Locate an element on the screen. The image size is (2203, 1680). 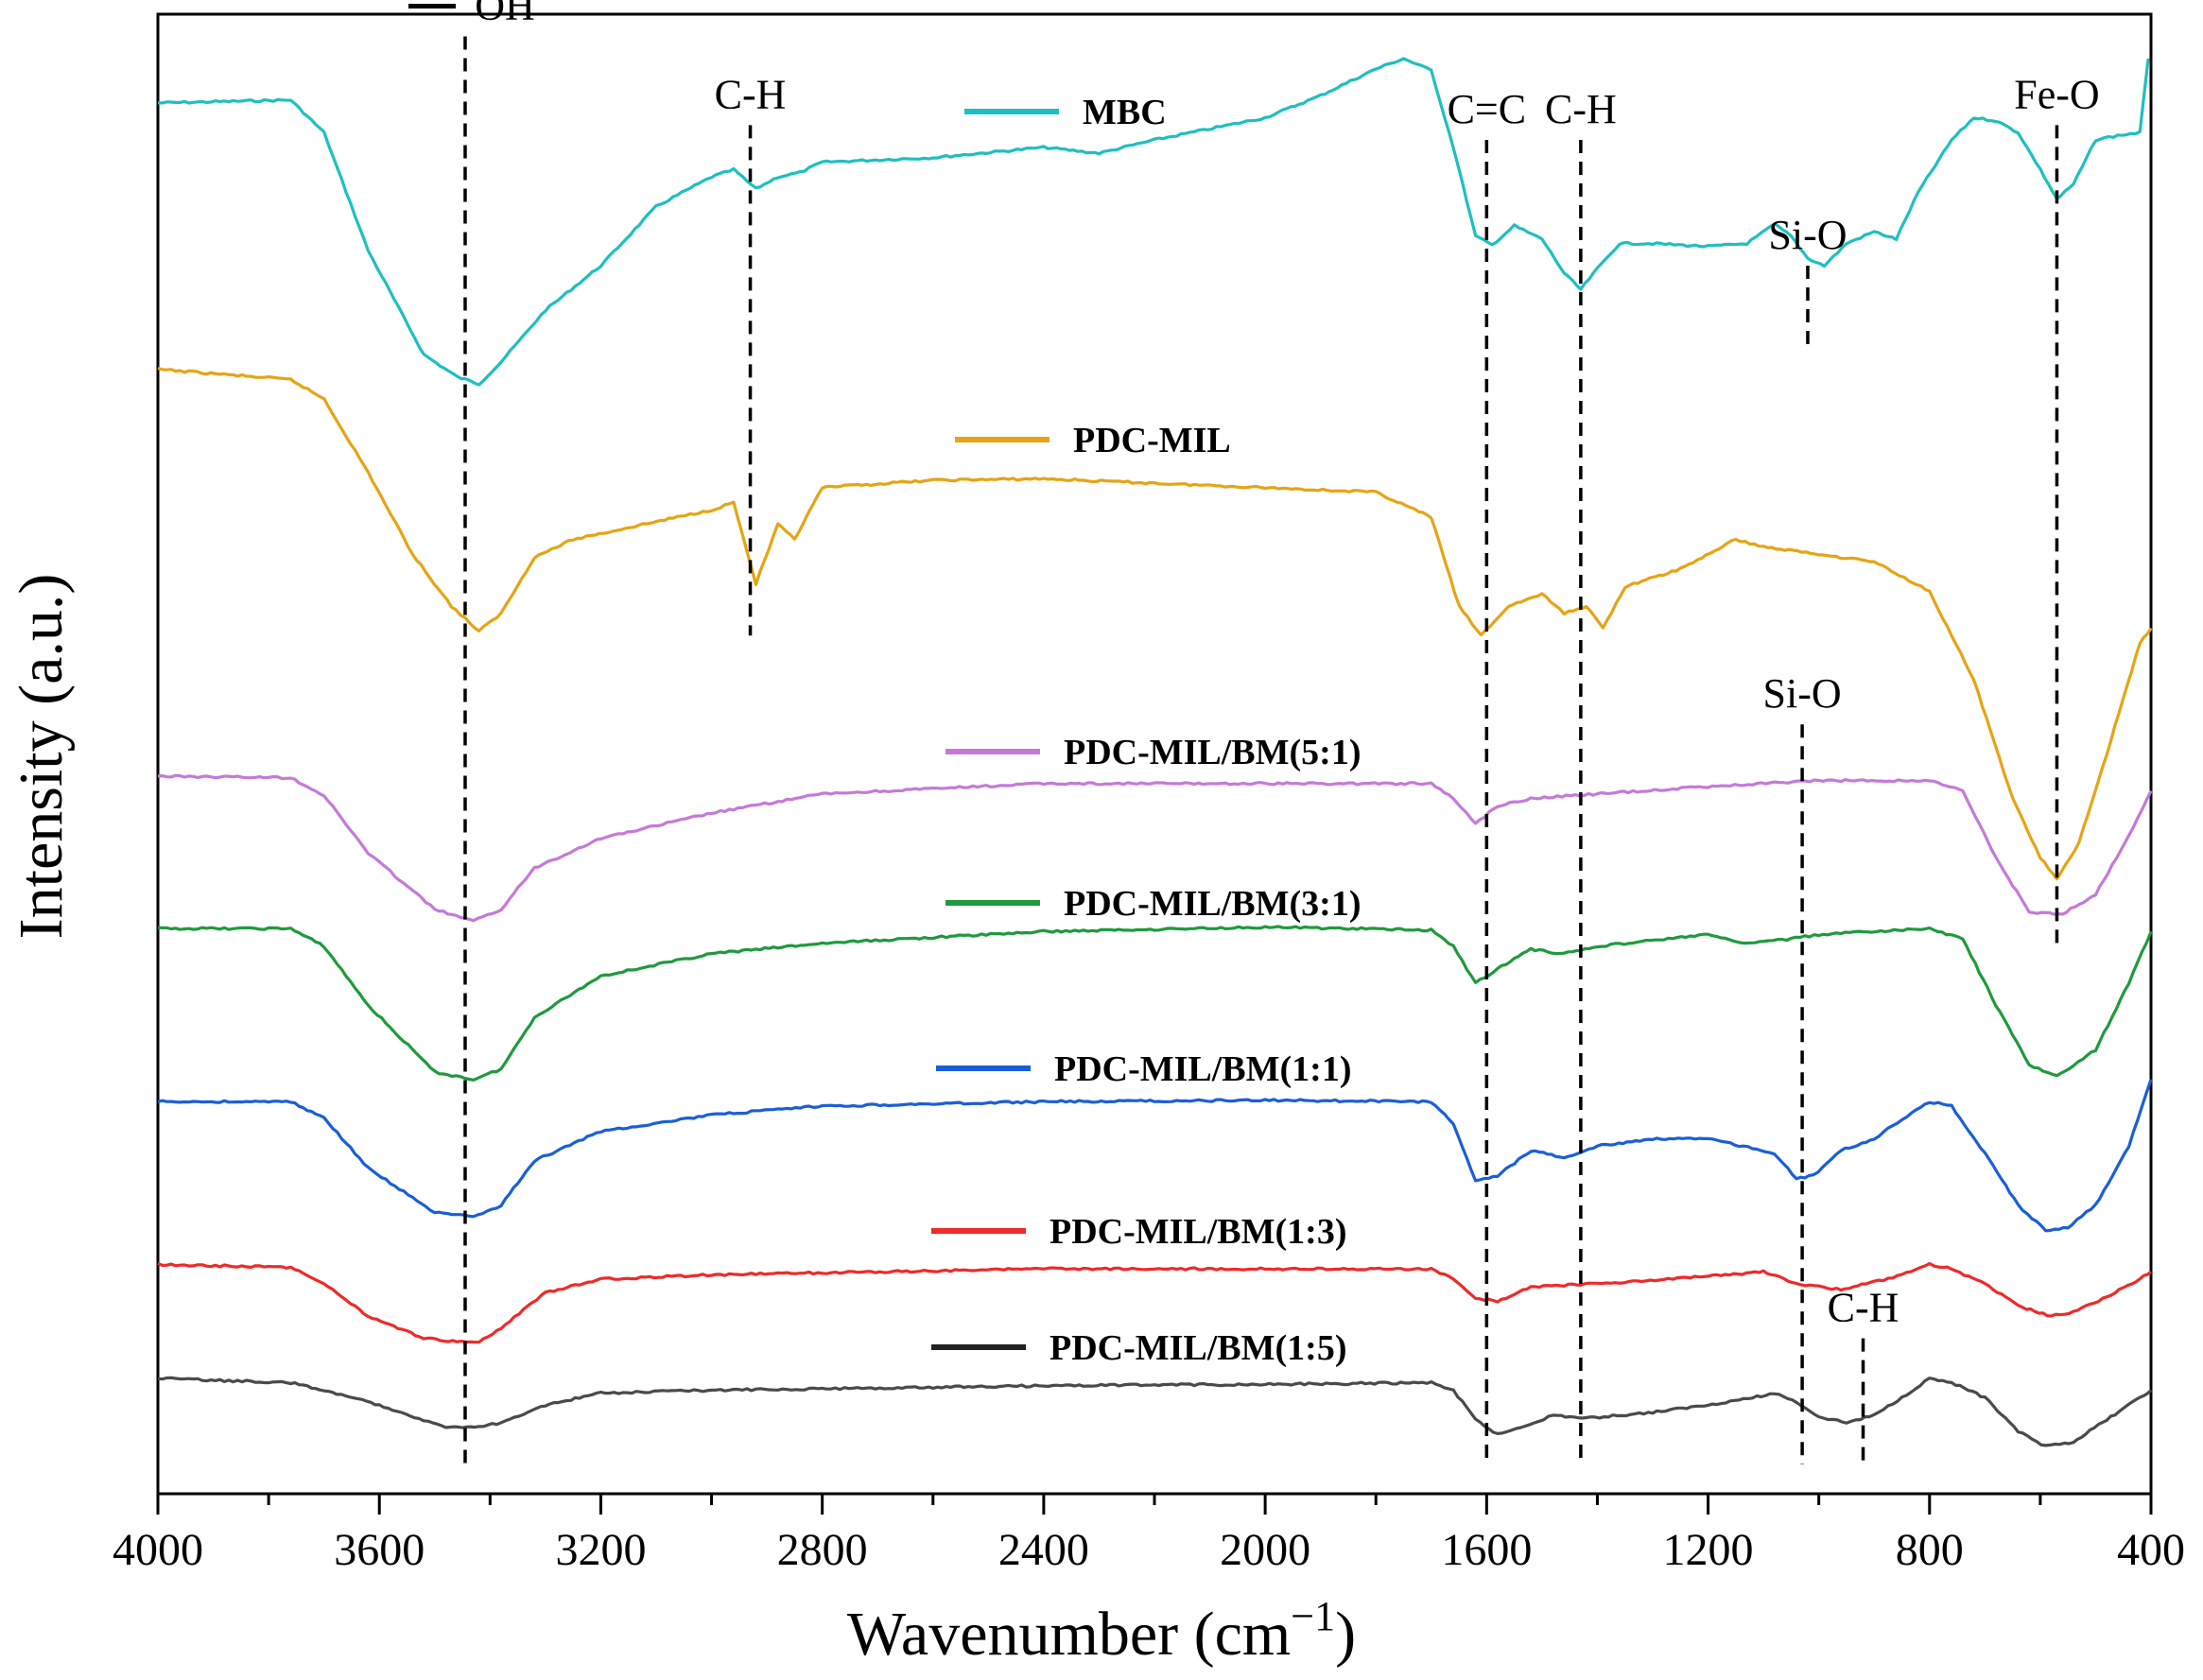
x-axis: 4000 3600 3200 2800 2400 2000 1600 1200 800 400 is located at coordinates (1149, 1534).